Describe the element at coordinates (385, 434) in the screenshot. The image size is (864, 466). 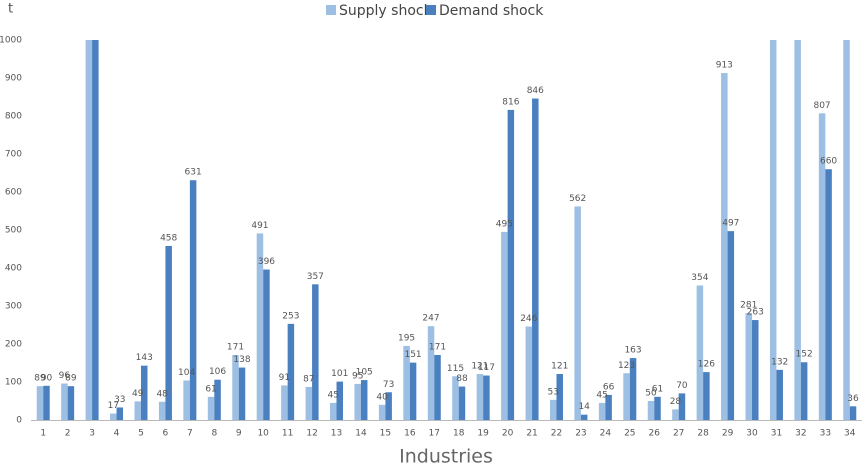
I see `x-tick-label: 15` at that location.